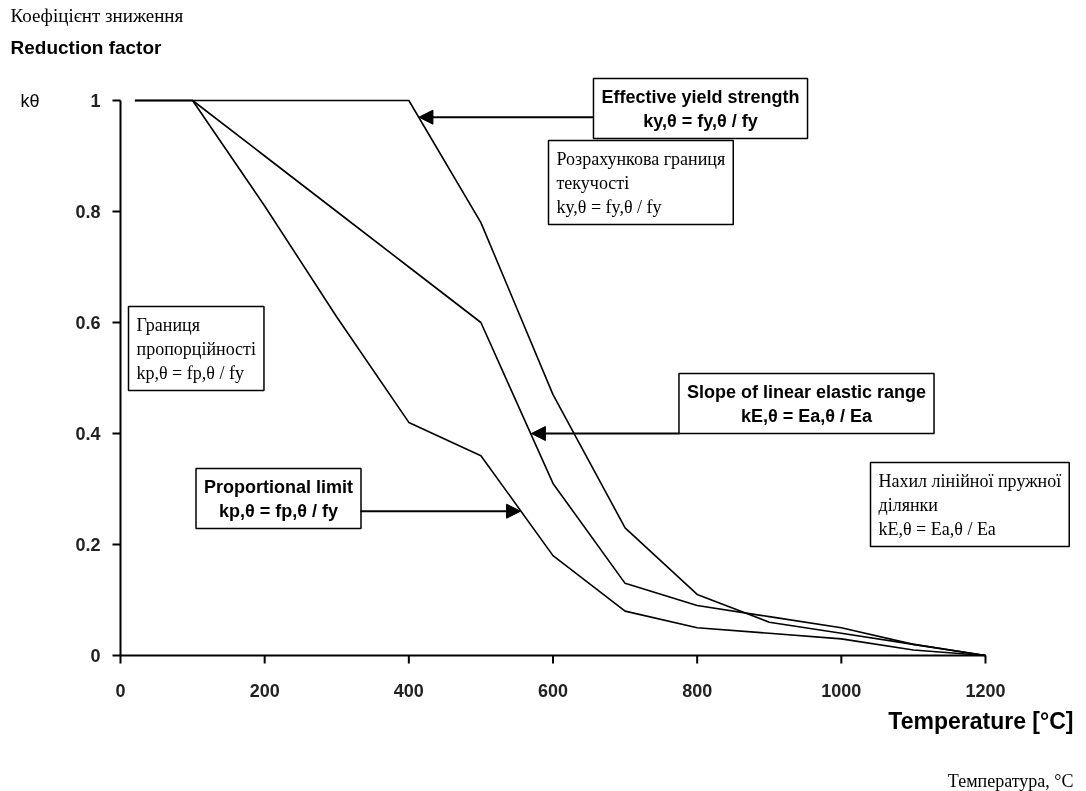  I want to click on x-tick-label: 1200, so click(985, 691).